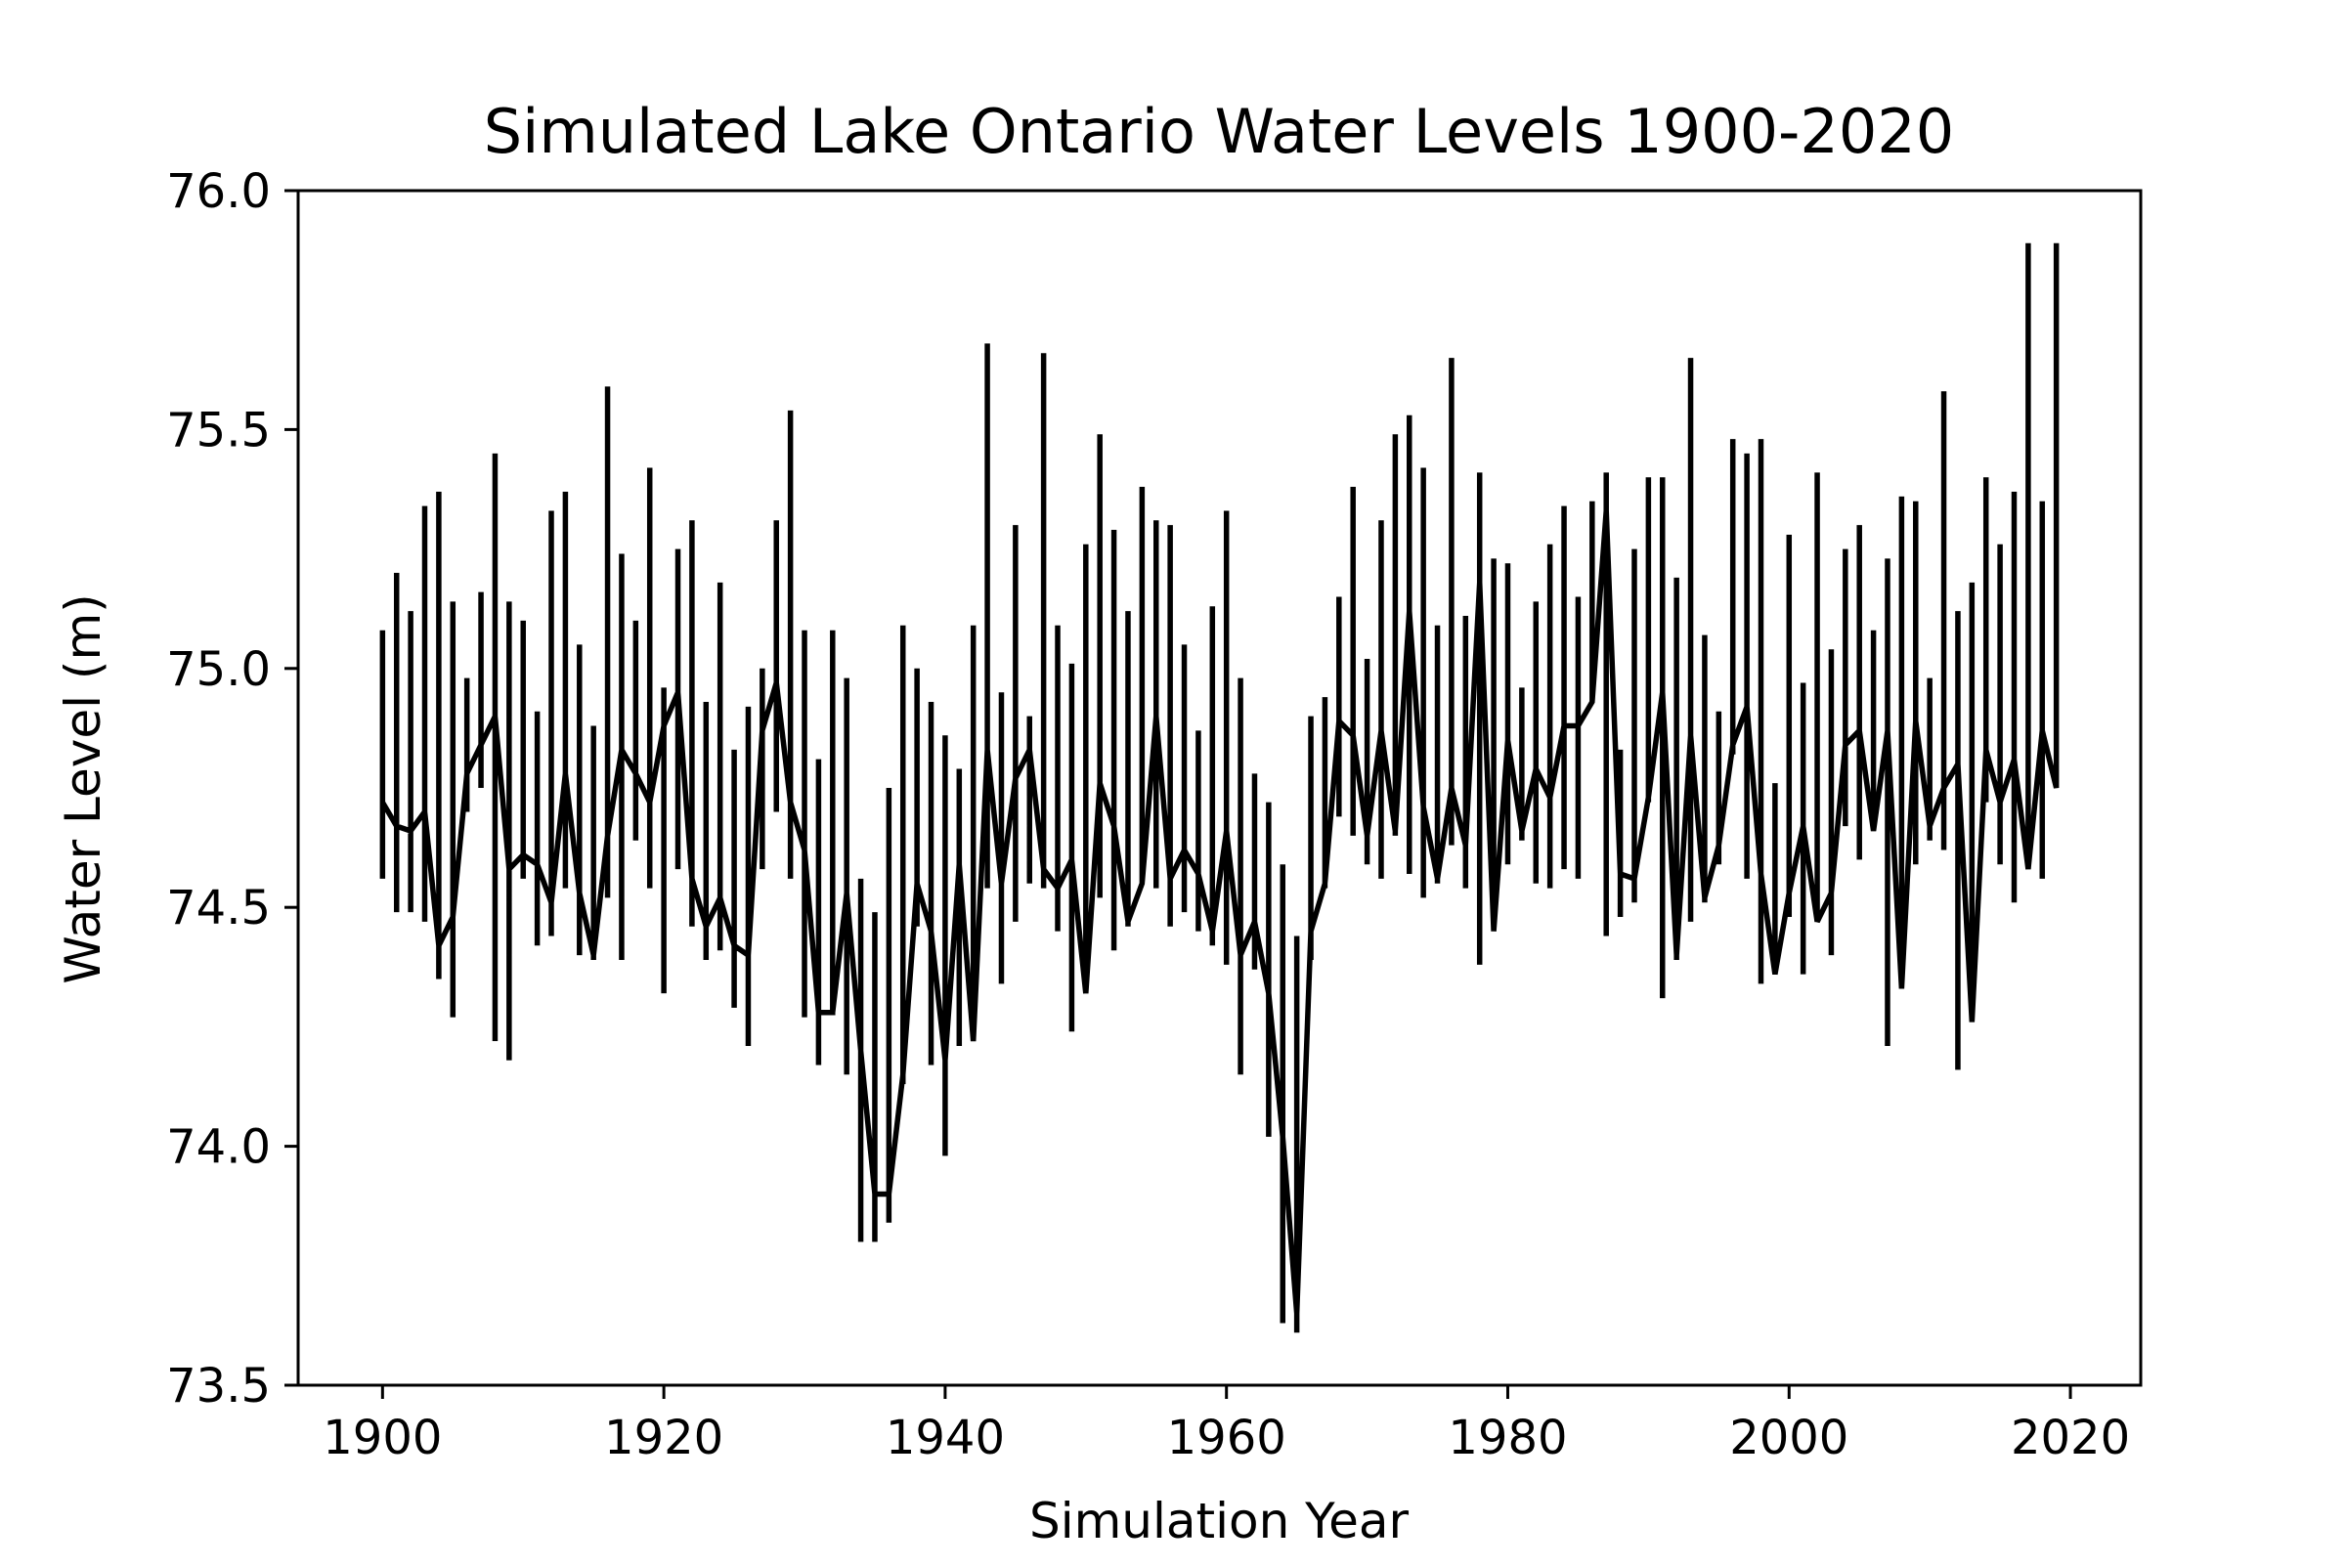 This screenshot has width=2346, height=1568. I want to click on x-tick-label: 1980, so click(1508, 1438).